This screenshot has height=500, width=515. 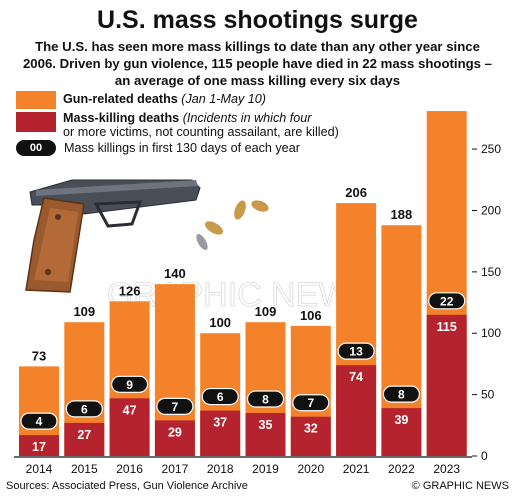 I want to click on x-tick-label: 2021, so click(x=356, y=469).